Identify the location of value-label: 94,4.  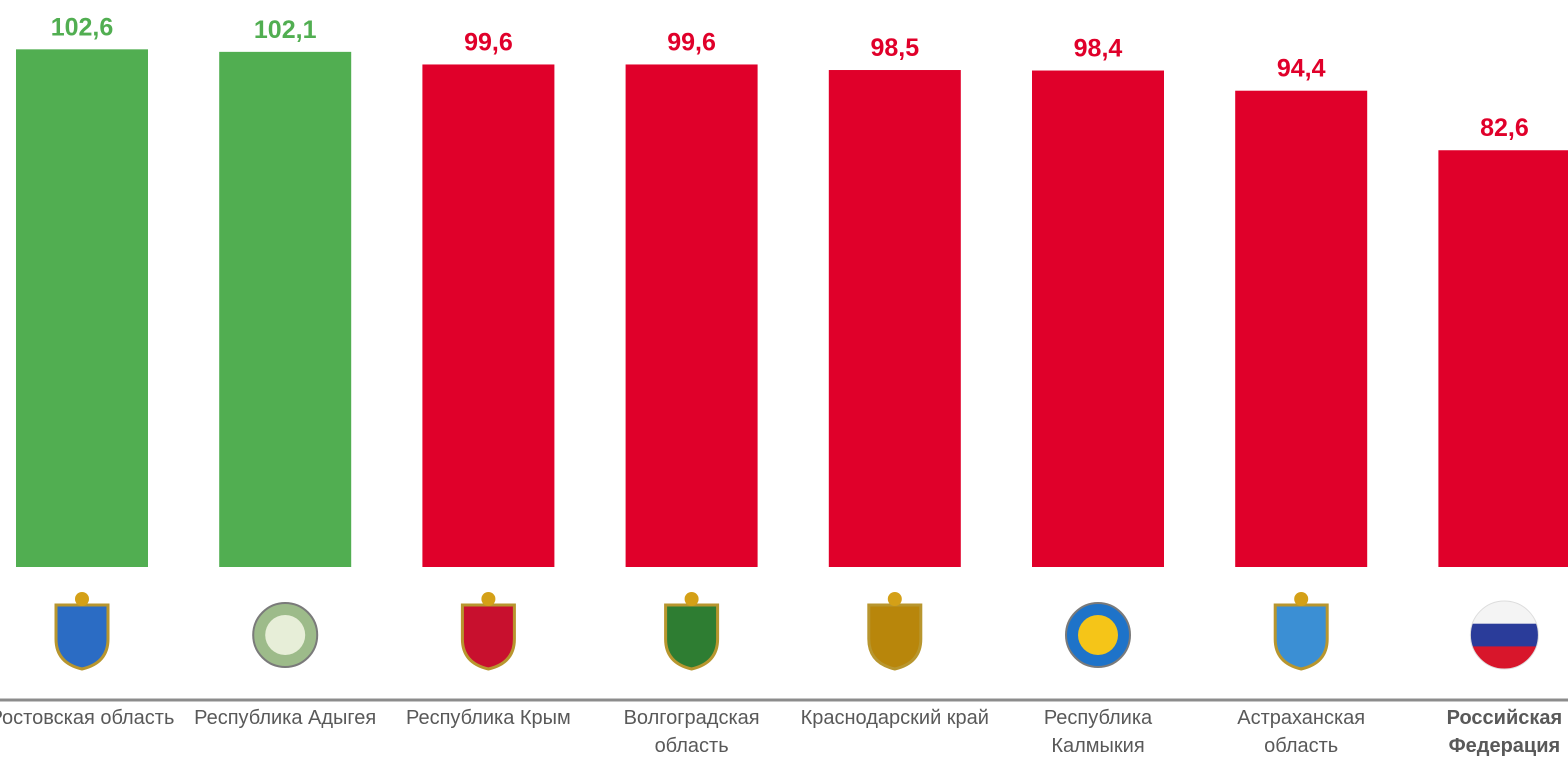
(1301, 69).